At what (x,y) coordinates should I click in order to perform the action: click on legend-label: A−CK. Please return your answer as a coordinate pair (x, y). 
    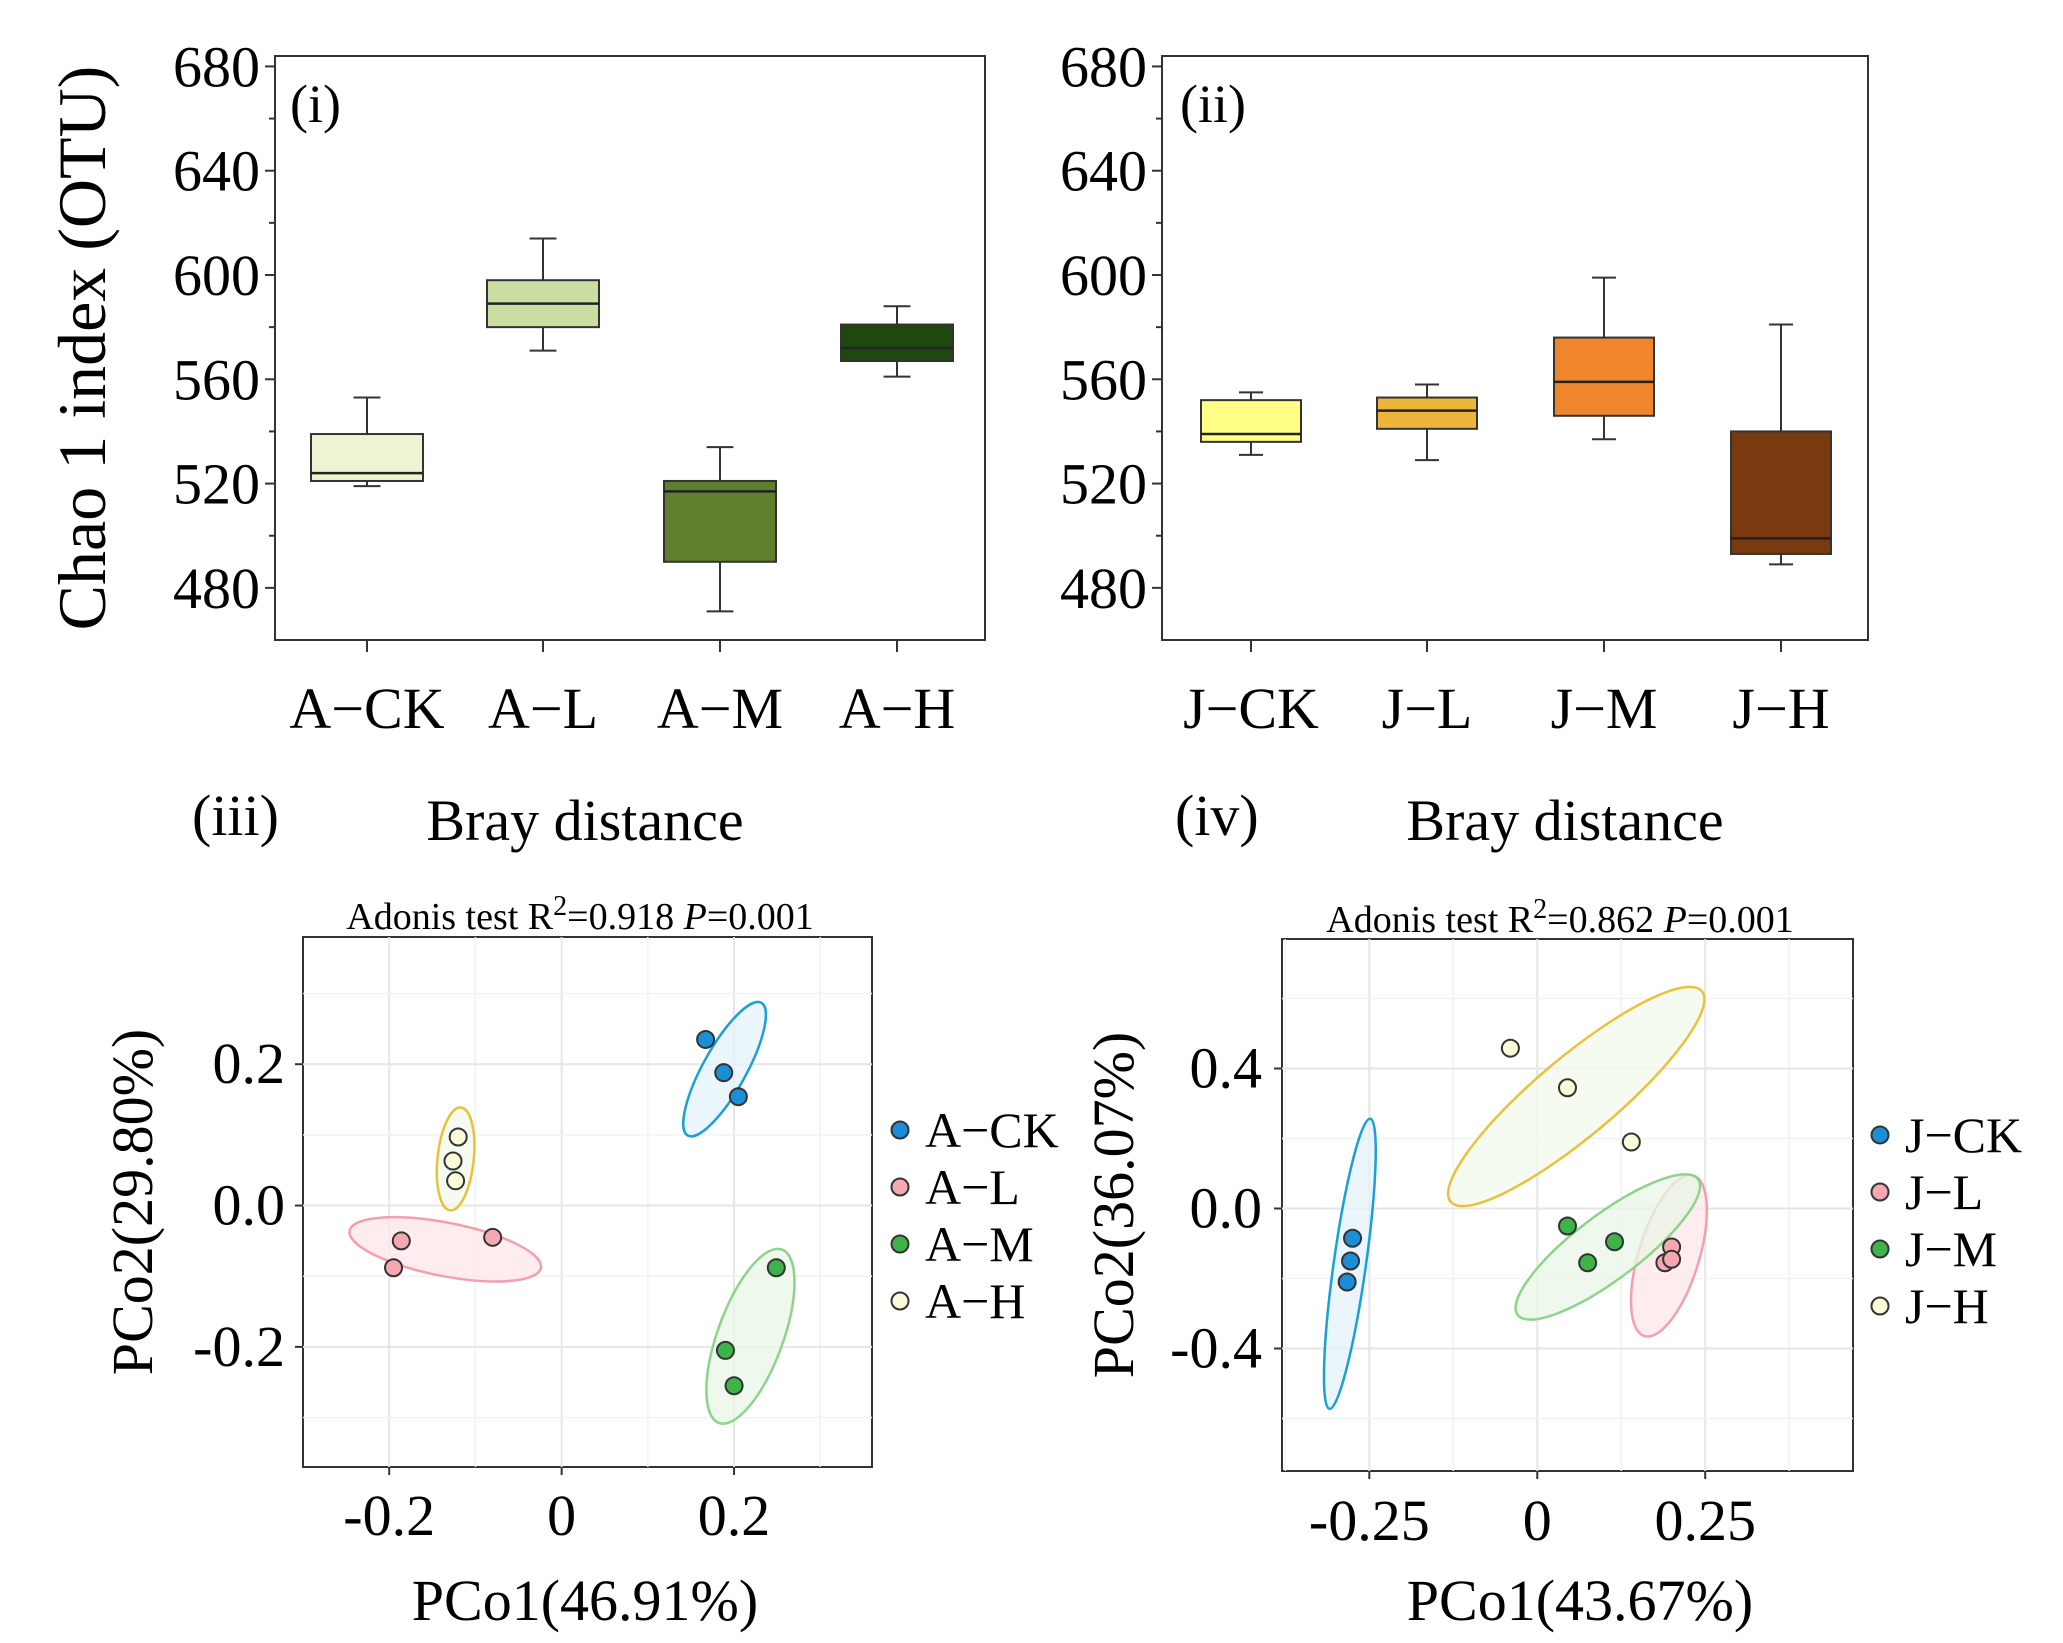
    Looking at the image, I should click on (992, 1130).